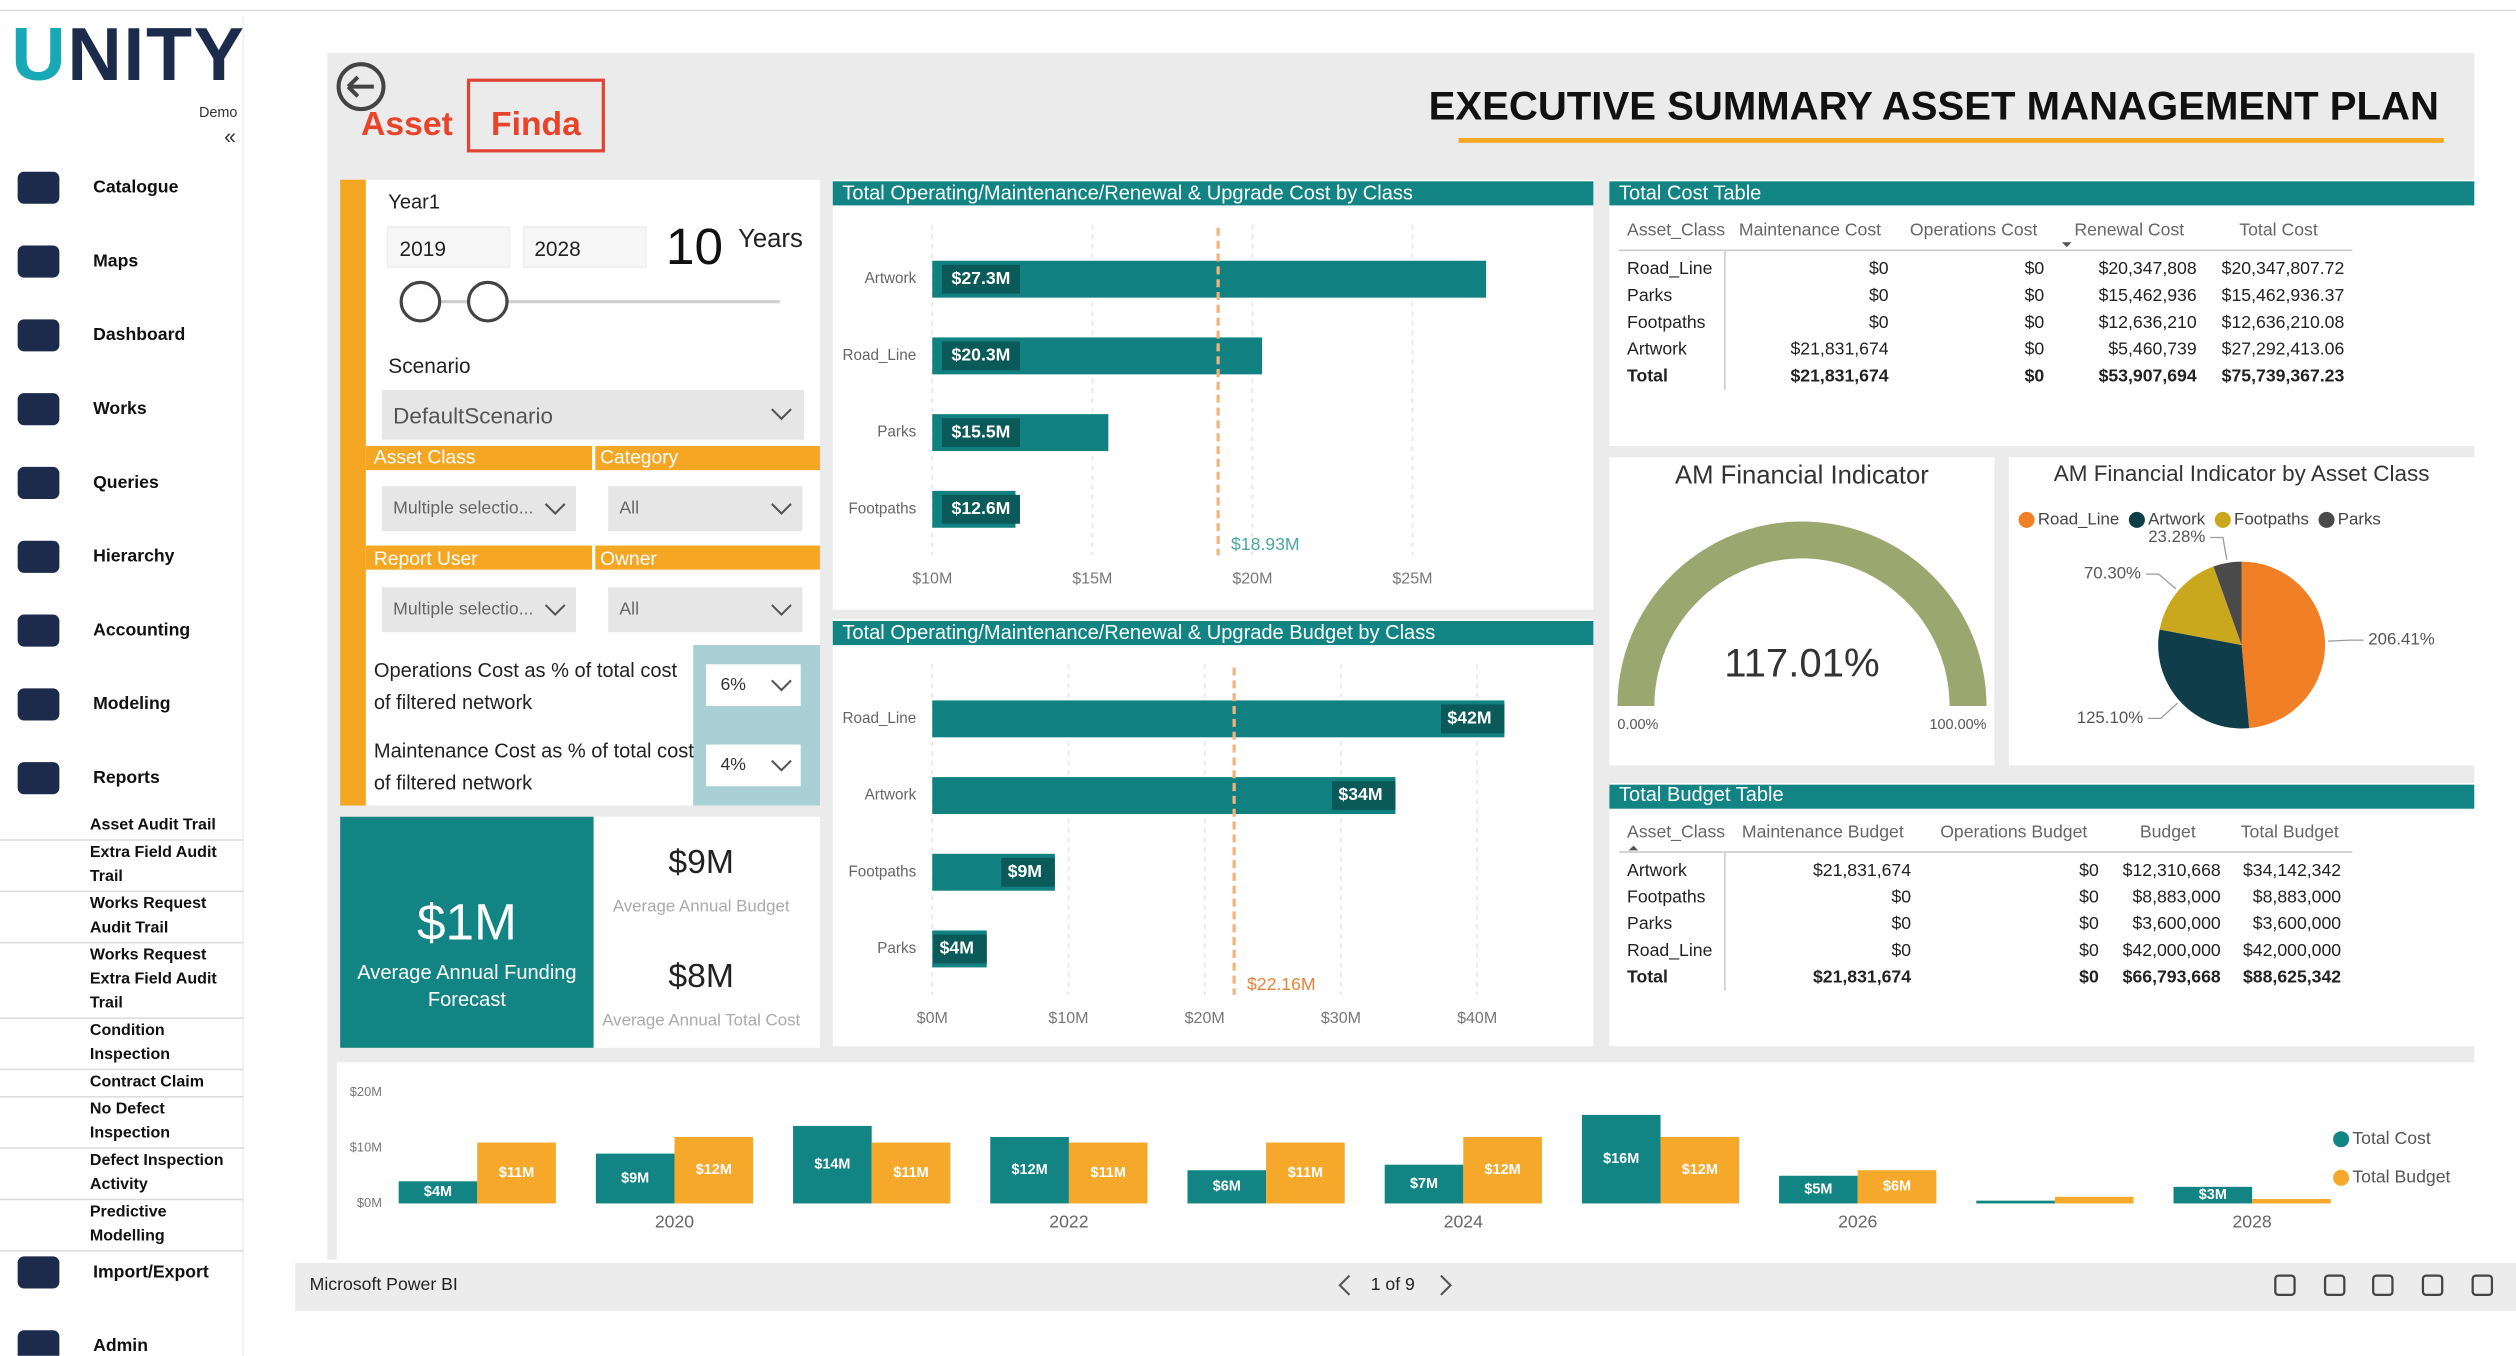  Describe the element at coordinates (429, 365) in the screenshot. I see `filter-label: Scenario` at that location.